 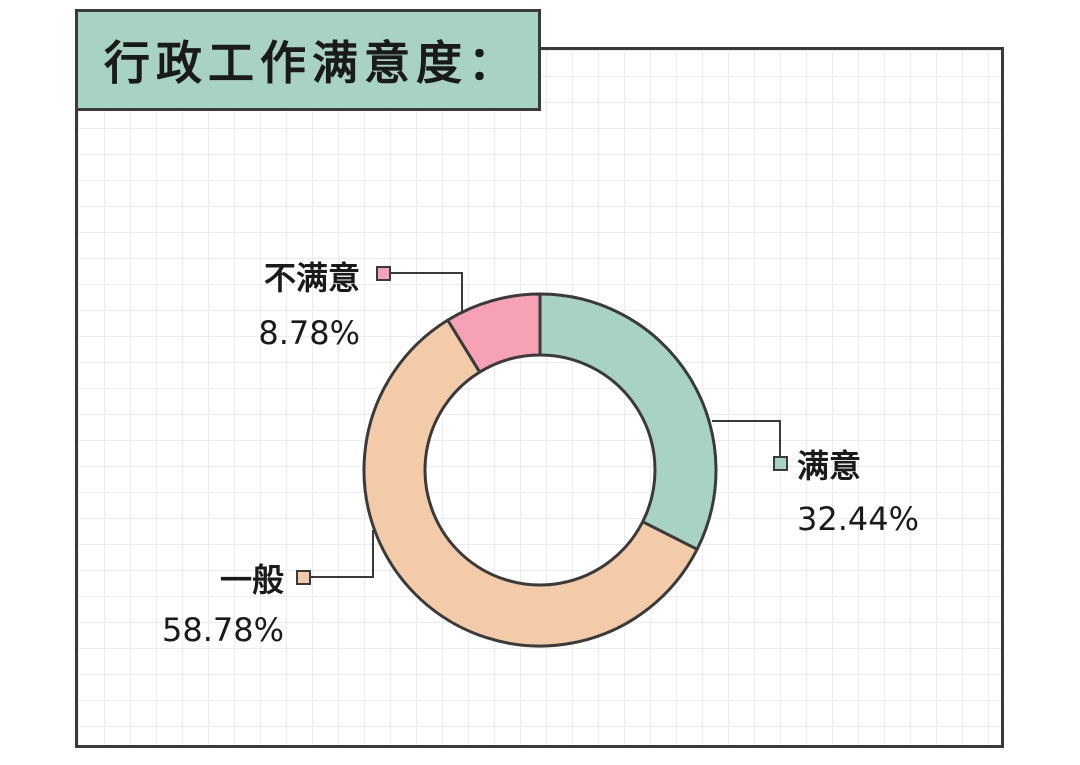 I want to click on leader-line-unsatisfied, so click(x=426, y=293).